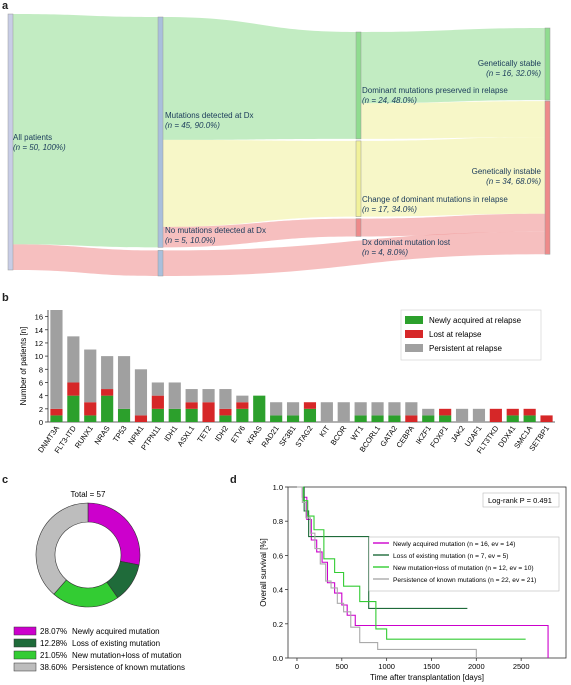  What do you see at coordinates (414, 320) in the screenshot?
I see `legend-swatch-newly-acquired-at-relapse` at bounding box center [414, 320].